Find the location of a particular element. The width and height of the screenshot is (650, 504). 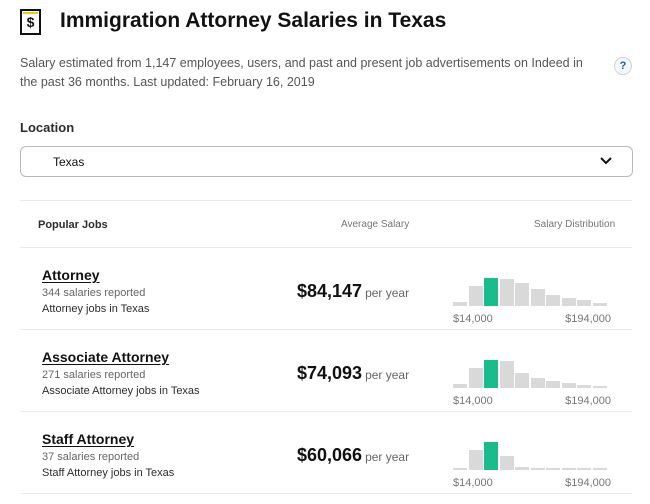

page-header: $ Immigration Attorney Salaries in Texas is located at coordinates (325, 23).